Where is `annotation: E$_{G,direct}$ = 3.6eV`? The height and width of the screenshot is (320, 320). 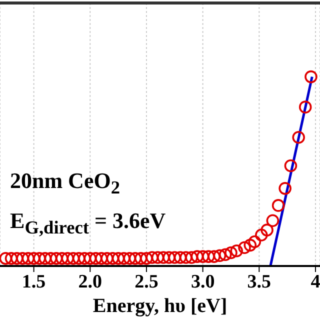 annotation: E$_{G,direct}$ = 3.6eV is located at coordinates (88, 223).